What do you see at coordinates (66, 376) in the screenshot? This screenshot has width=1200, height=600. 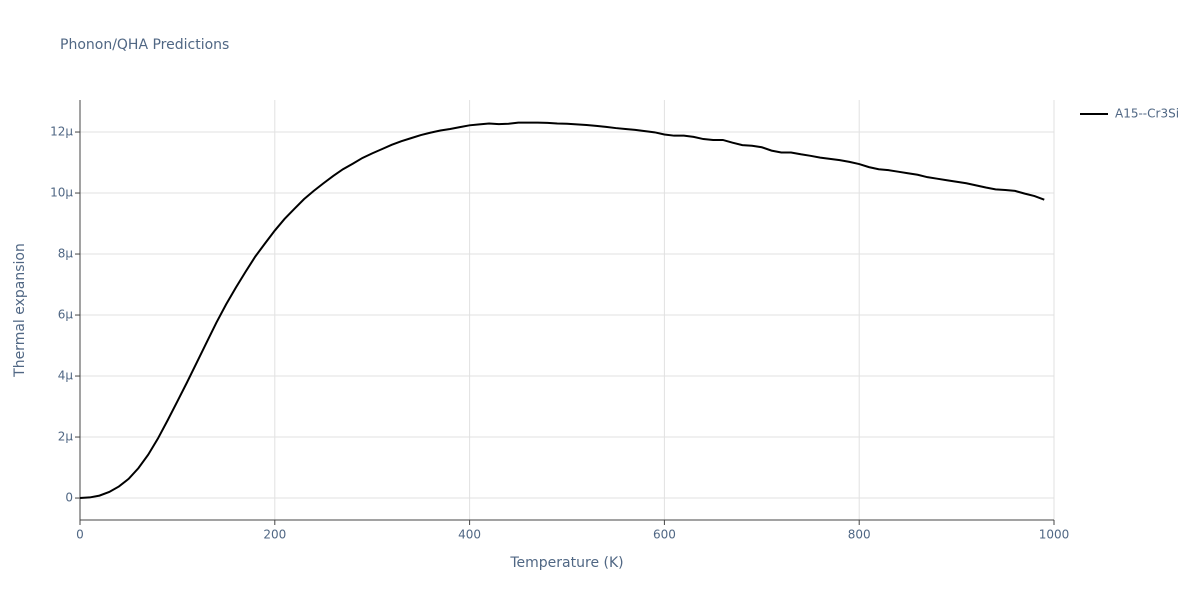 I see `y-tick-label: 4μ` at bounding box center [66, 376].